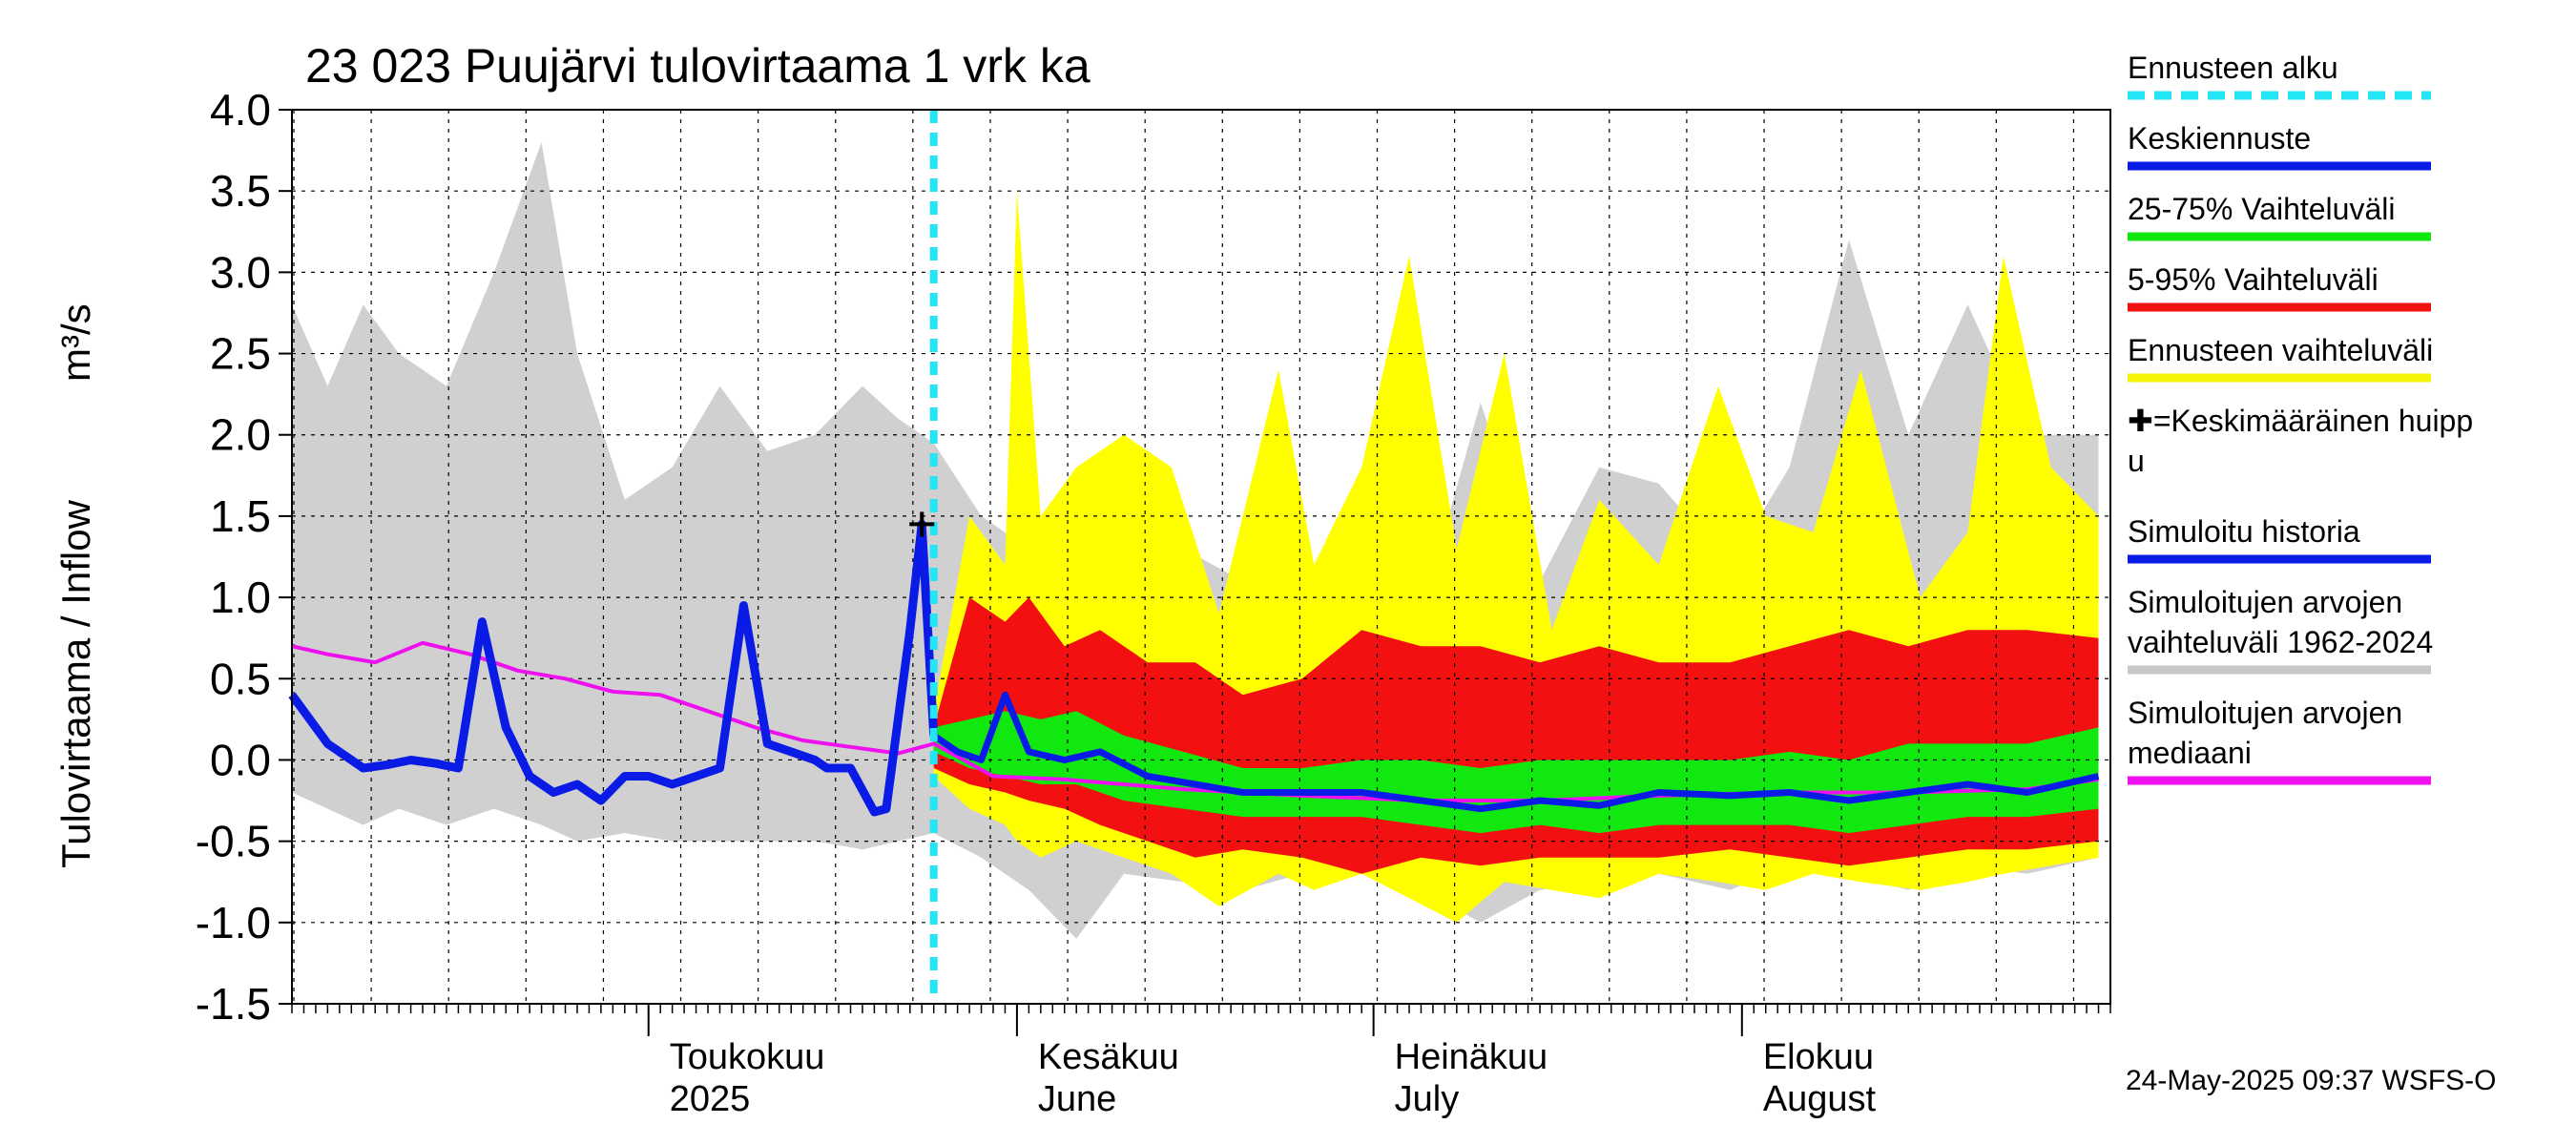  I want to click on month-sublabel-2: July, so click(1427, 1099).